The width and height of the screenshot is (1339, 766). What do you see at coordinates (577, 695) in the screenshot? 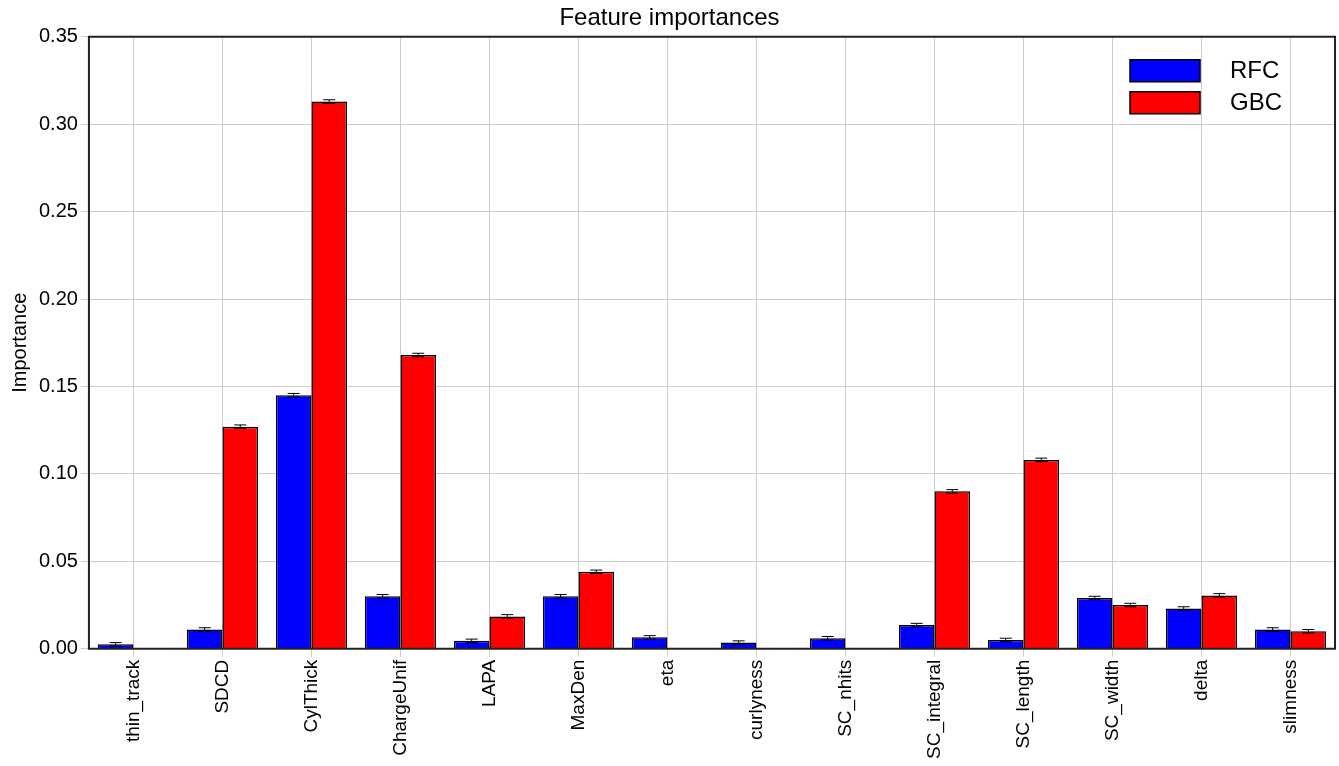
I see `x-tick-label: MaxDen` at bounding box center [577, 695].